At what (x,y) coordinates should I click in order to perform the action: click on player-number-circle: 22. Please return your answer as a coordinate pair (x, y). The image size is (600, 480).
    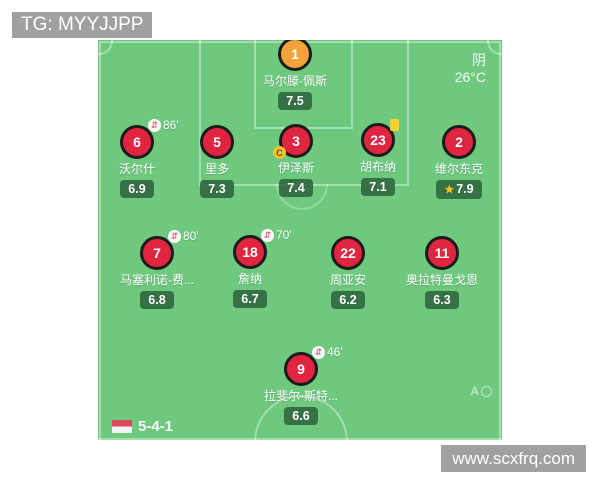
    Looking at the image, I should click on (348, 253).